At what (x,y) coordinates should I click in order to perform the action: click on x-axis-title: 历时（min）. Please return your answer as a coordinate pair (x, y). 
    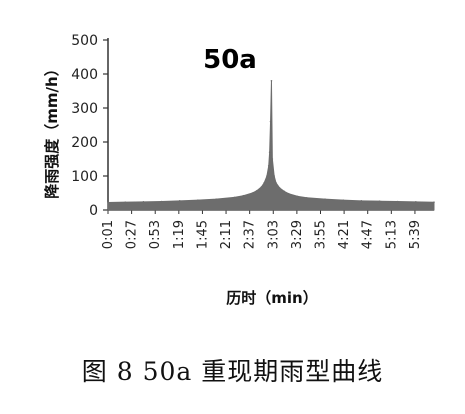
    Looking at the image, I should click on (271, 298).